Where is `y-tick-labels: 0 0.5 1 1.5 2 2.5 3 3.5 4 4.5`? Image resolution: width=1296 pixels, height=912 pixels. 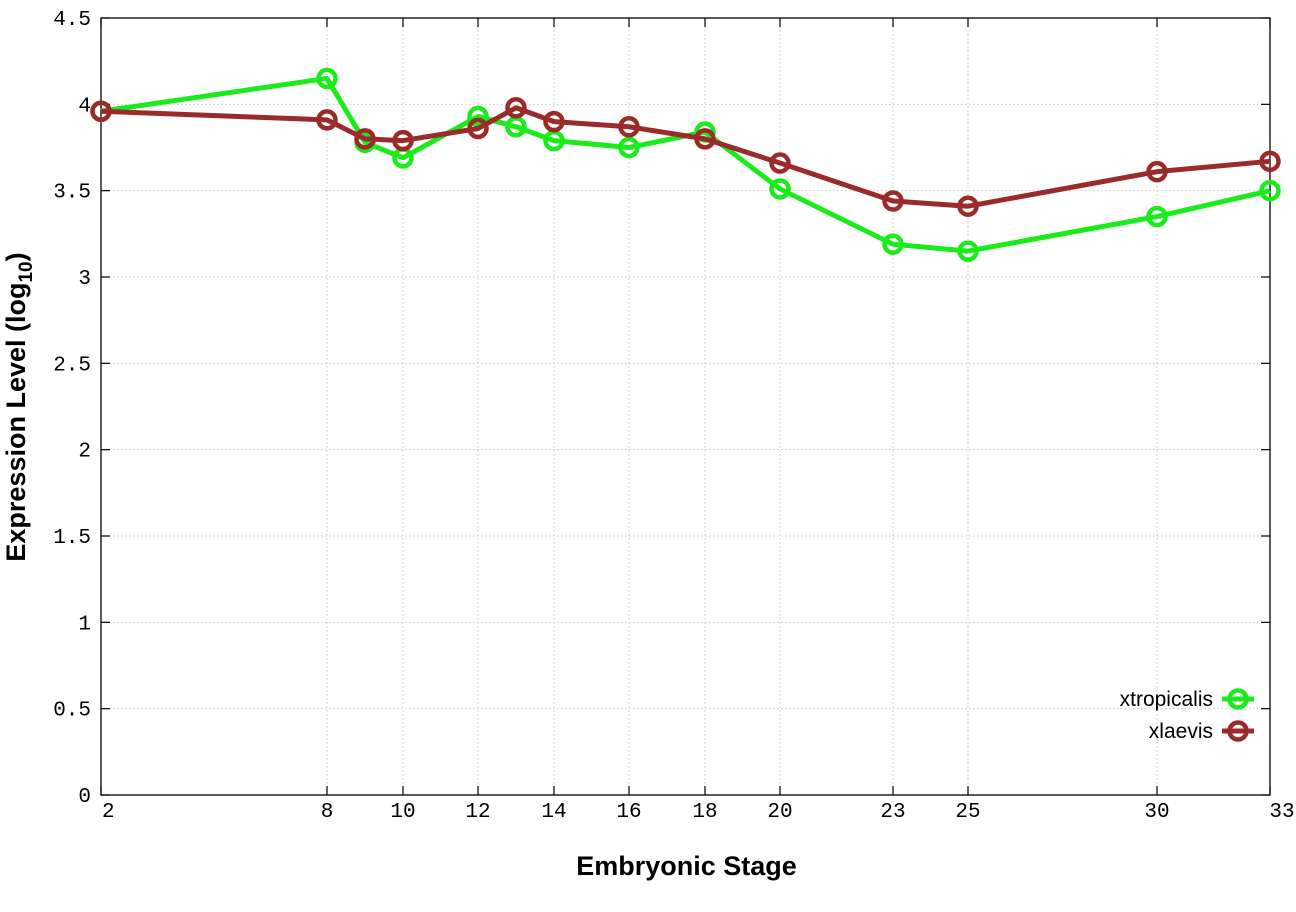 y-tick-labels: 0 0.5 1 1.5 2 2.5 3 3.5 4 4.5 is located at coordinates (72, 409).